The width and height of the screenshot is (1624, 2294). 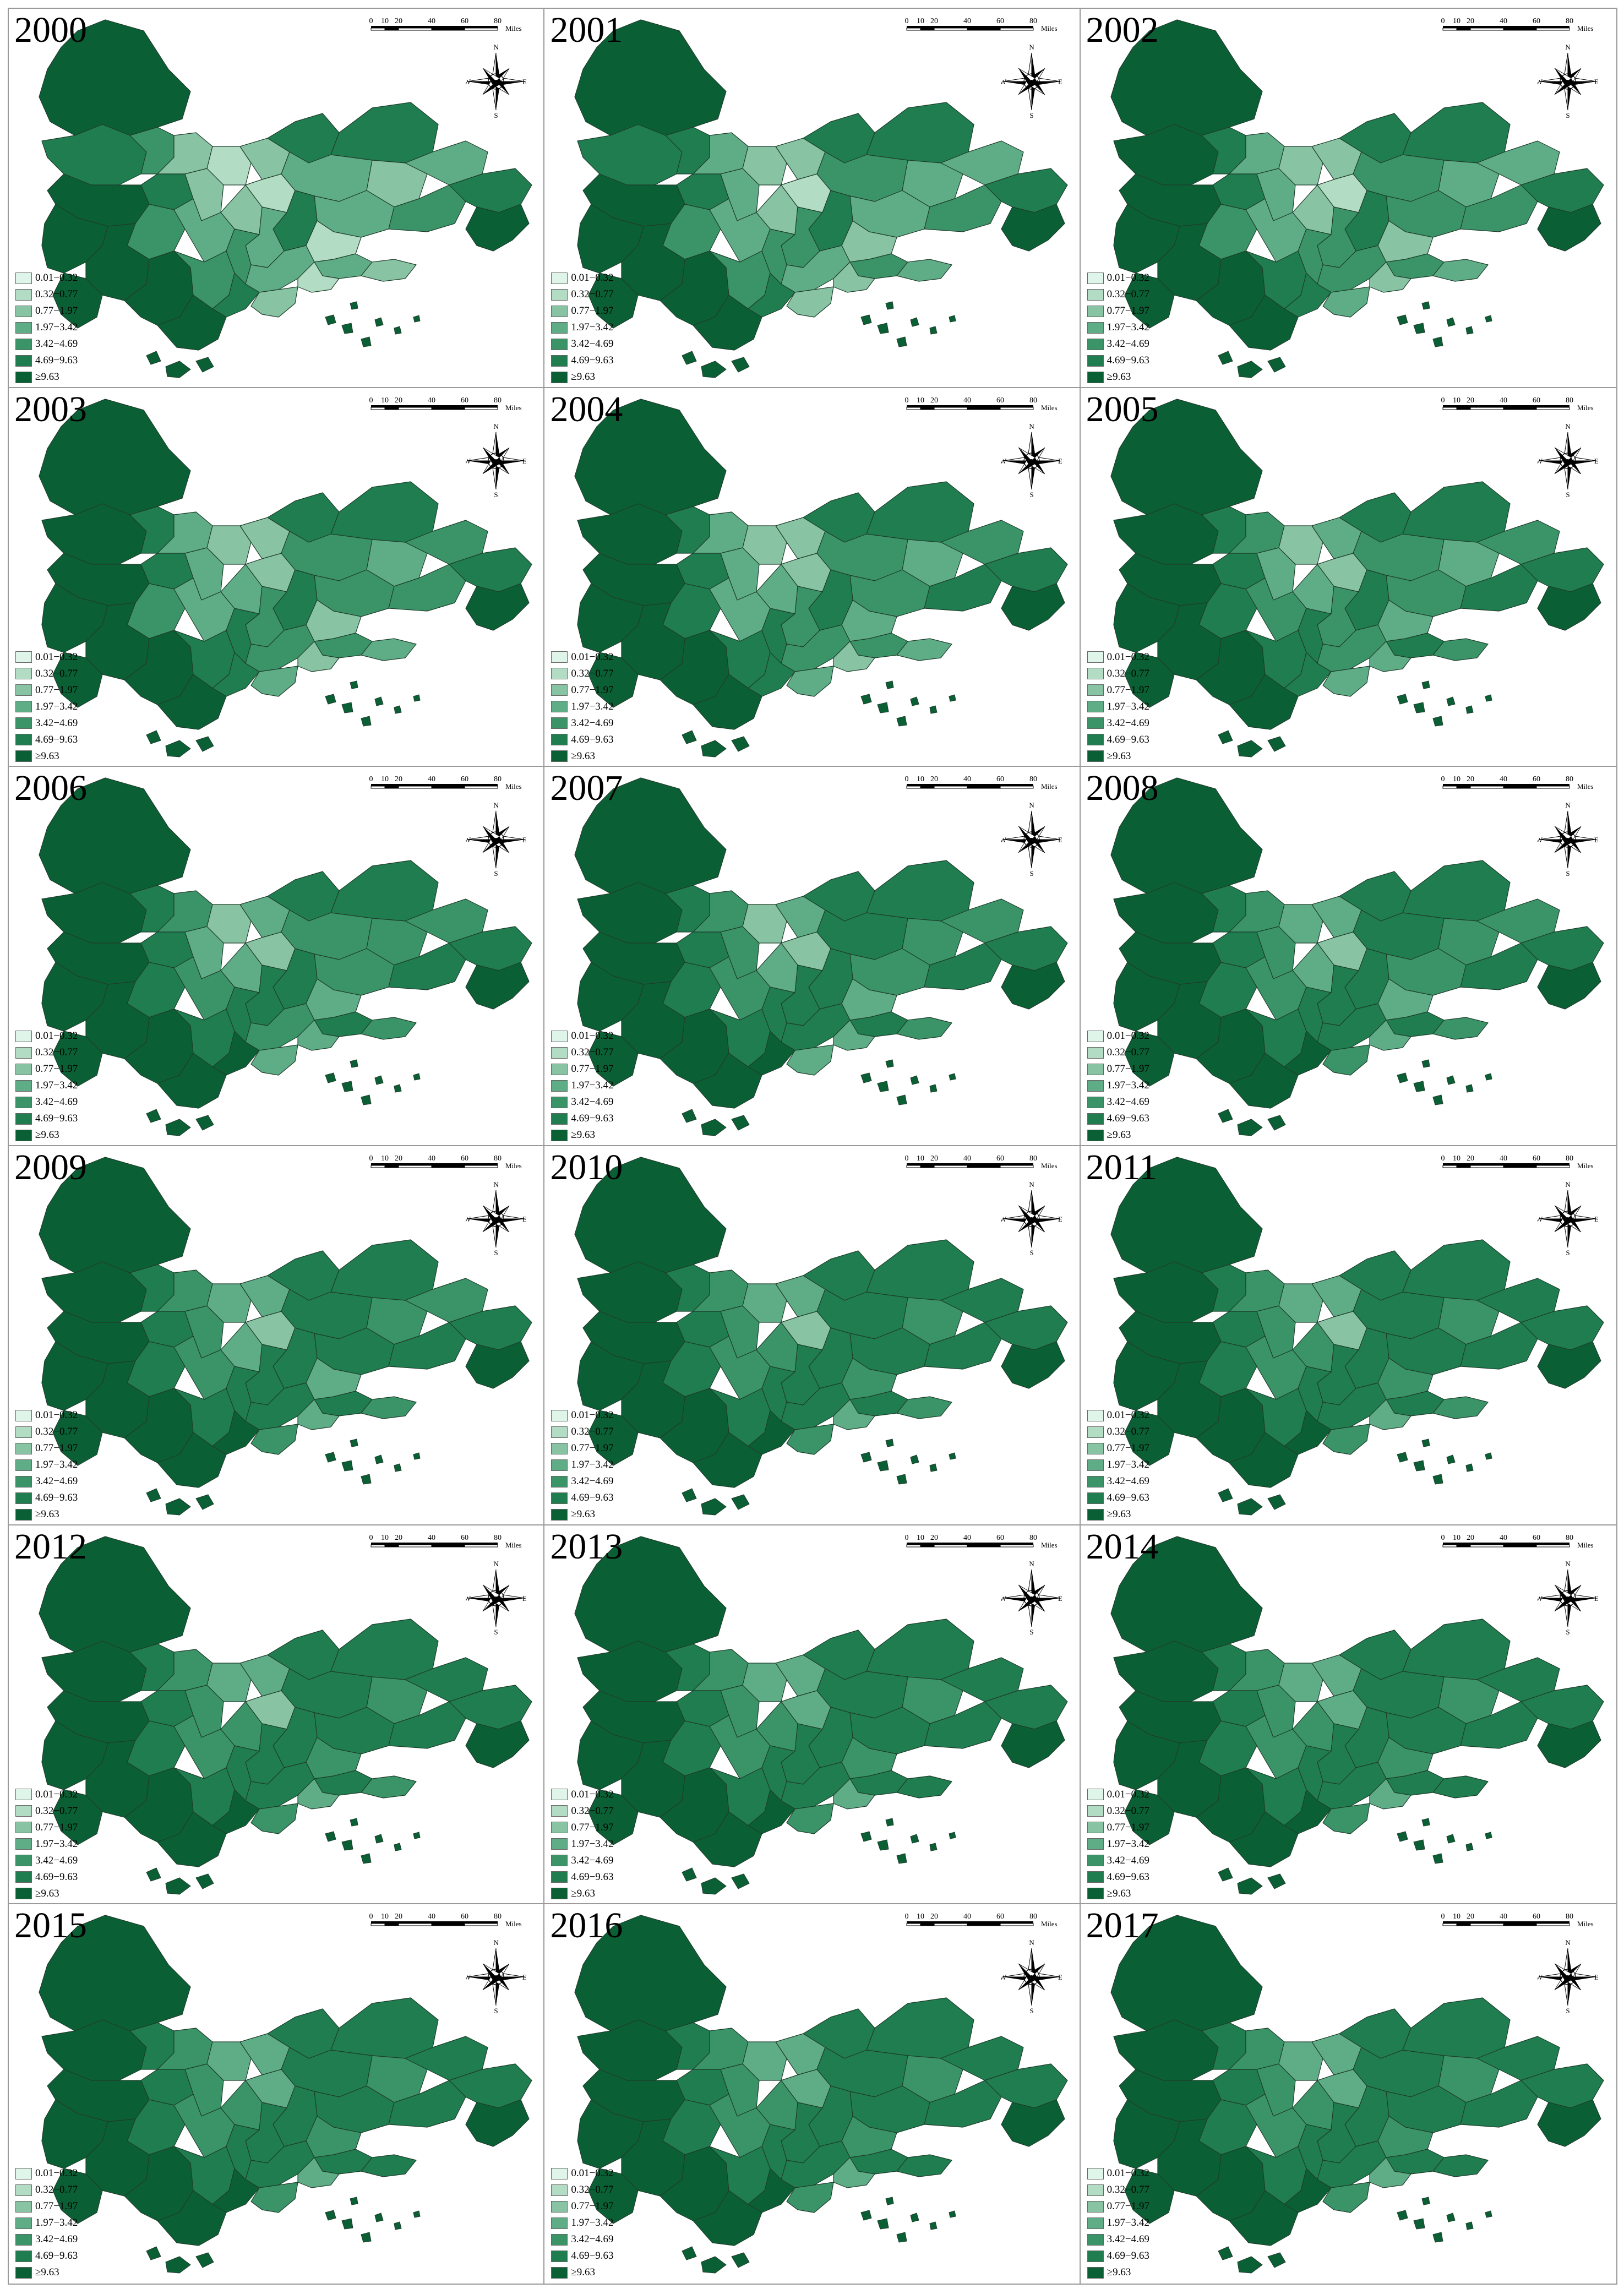 I want to click on compass-label-w: W, so click(x=1004, y=82).